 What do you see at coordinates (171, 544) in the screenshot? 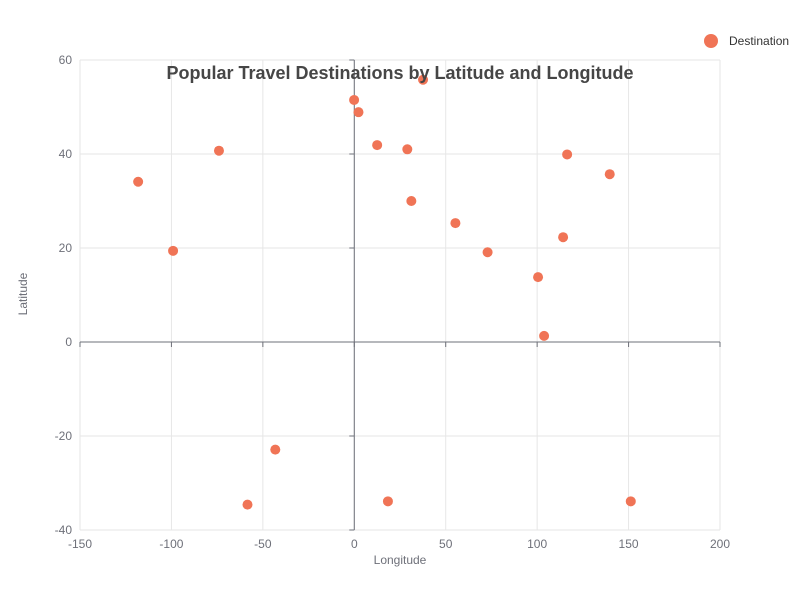
I see `x-tick-label: -100` at bounding box center [171, 544].